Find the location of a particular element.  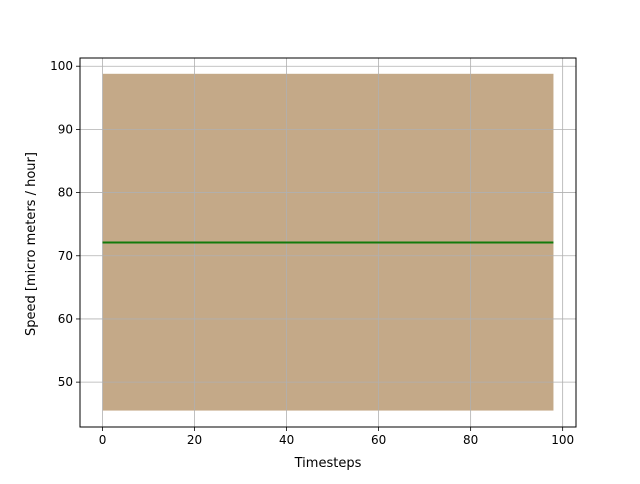

y-axis-label: Speed [micro meters / hour] is located at coordinates (31, 244).